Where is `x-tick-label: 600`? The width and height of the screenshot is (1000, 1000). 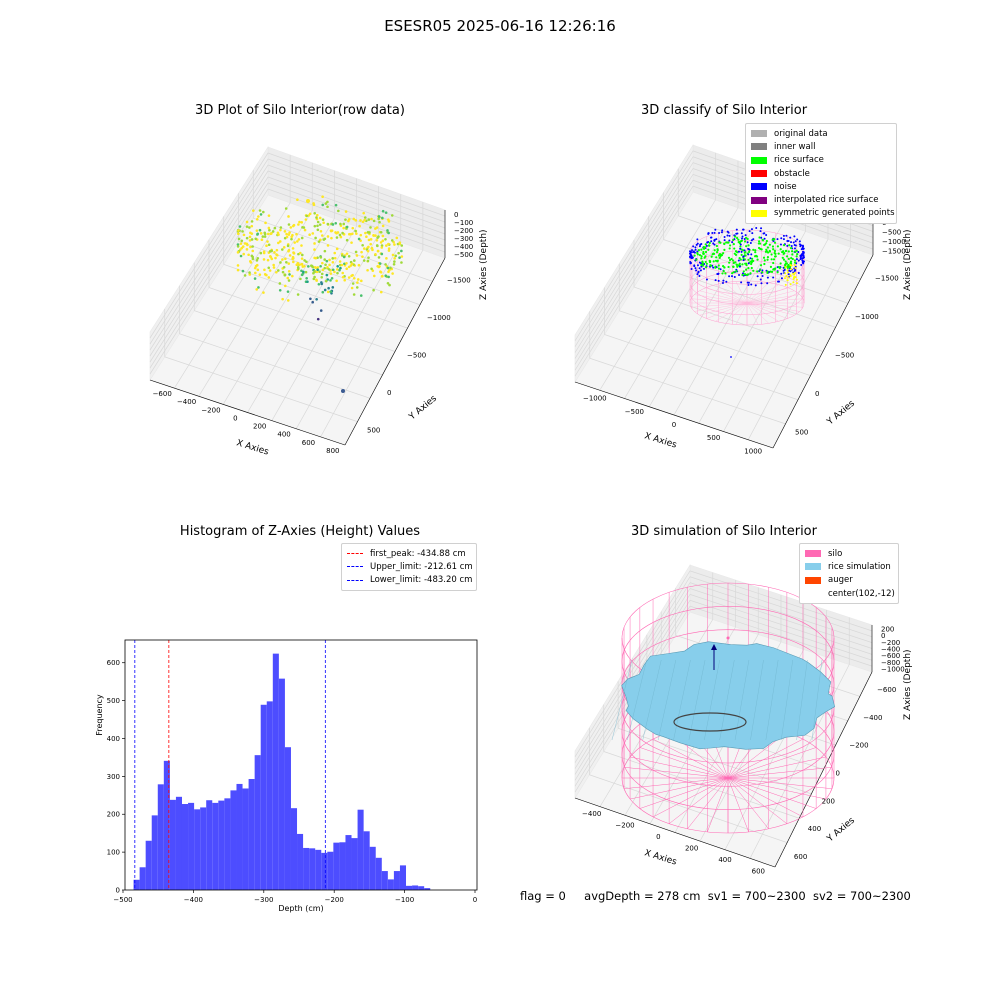
x-tick-label: 600 is located at coordinates (758, 871).